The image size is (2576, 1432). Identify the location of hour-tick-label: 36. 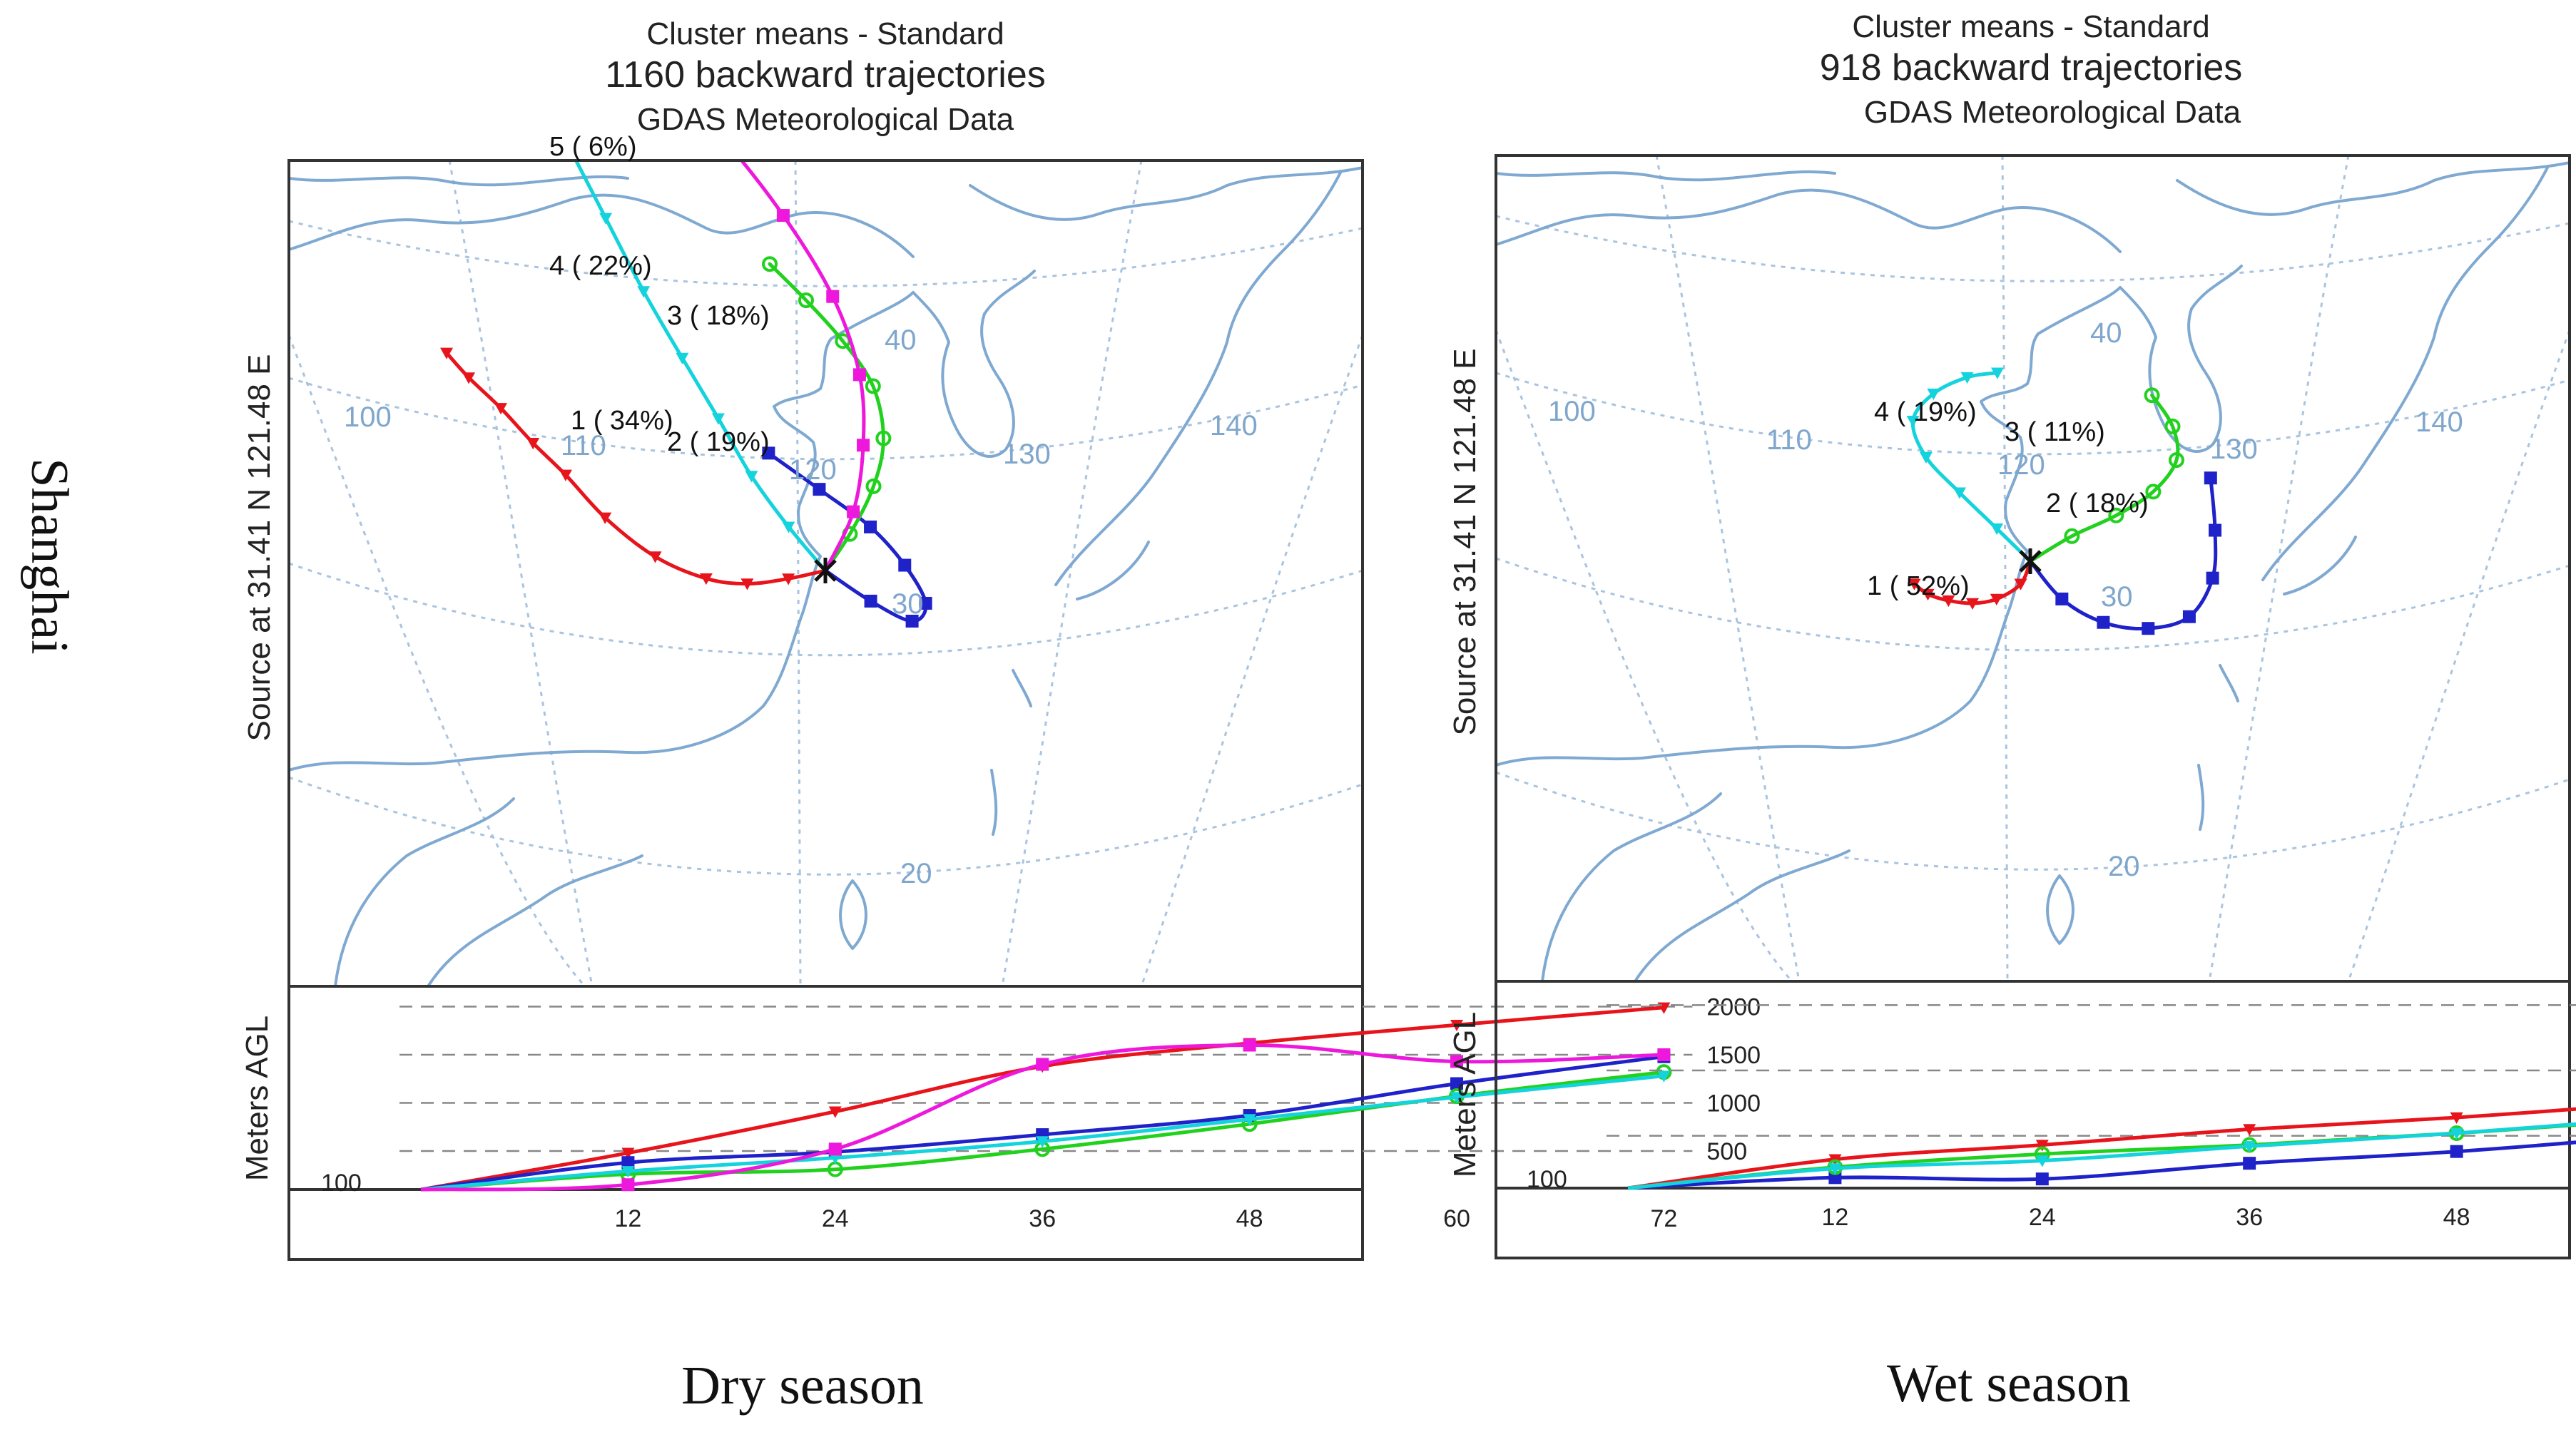
(1042, 1218).